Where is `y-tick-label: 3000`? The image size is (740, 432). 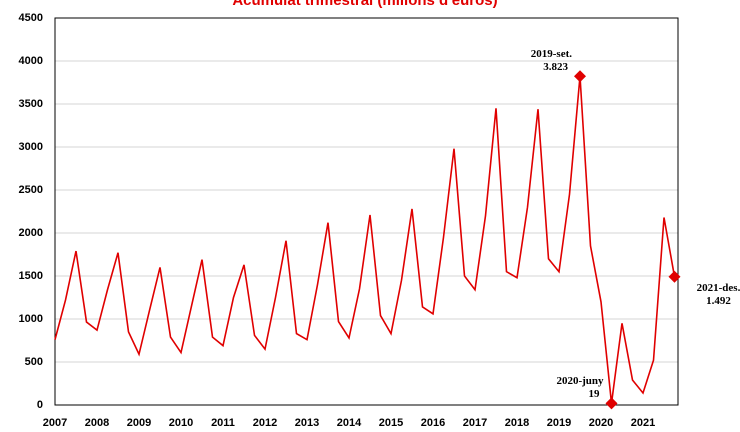
y-tick-label: 3000 is located at coordinates (31, 147).